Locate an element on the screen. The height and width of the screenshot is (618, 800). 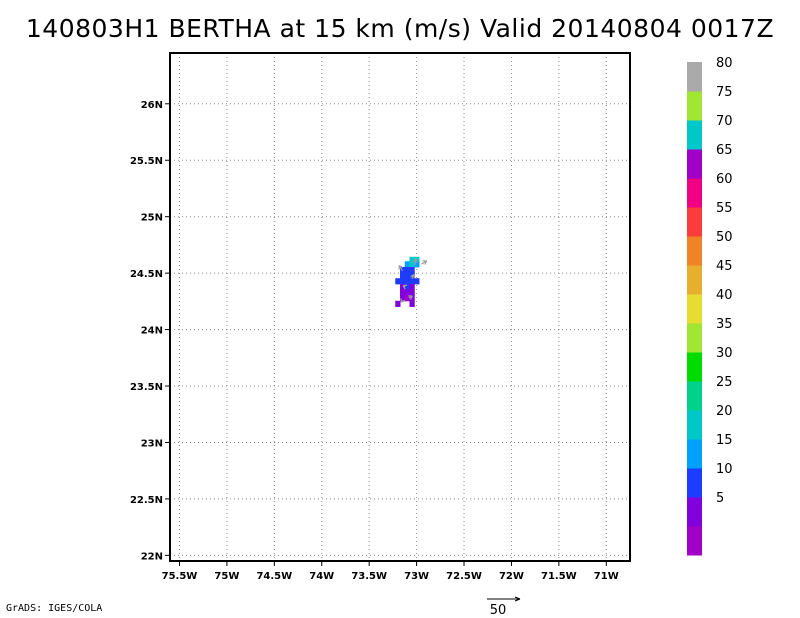
colorbar-label: 20 is located at coordinates (724, 411).